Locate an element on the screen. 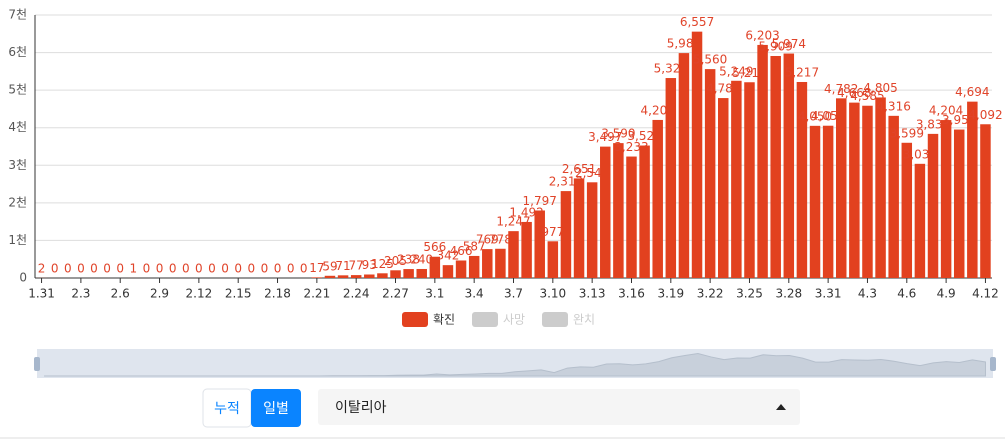 The height and width of the screenshot is (440, 1005). button is located at coordinates (276, 408).